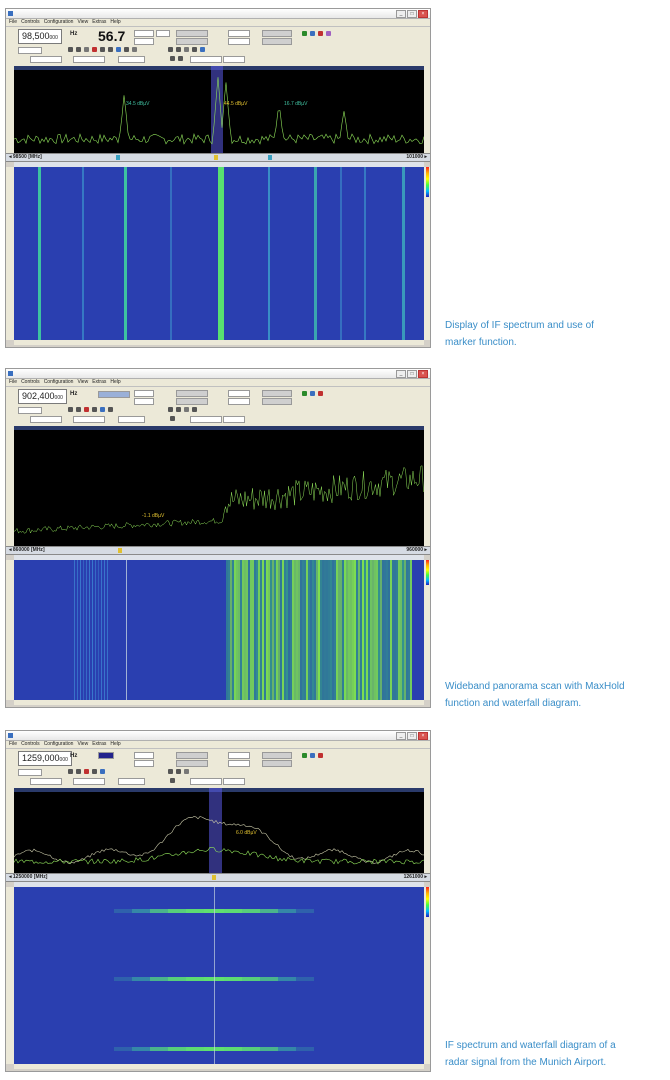 The width and height of the screenshot is (670, 1080). I want to click on device-select, so click(206, 59).